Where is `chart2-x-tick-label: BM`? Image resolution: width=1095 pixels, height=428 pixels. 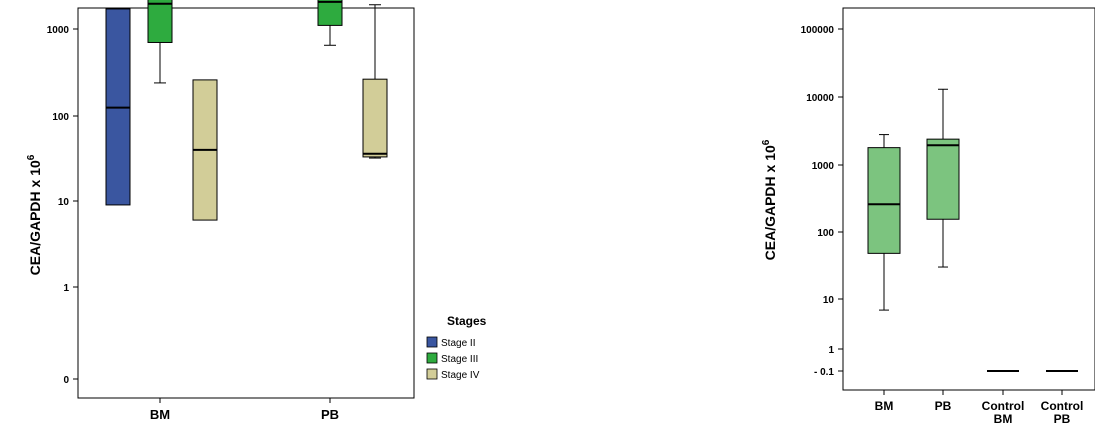 chart2-x-tick-label: BM is located at coordinates (884, 406).